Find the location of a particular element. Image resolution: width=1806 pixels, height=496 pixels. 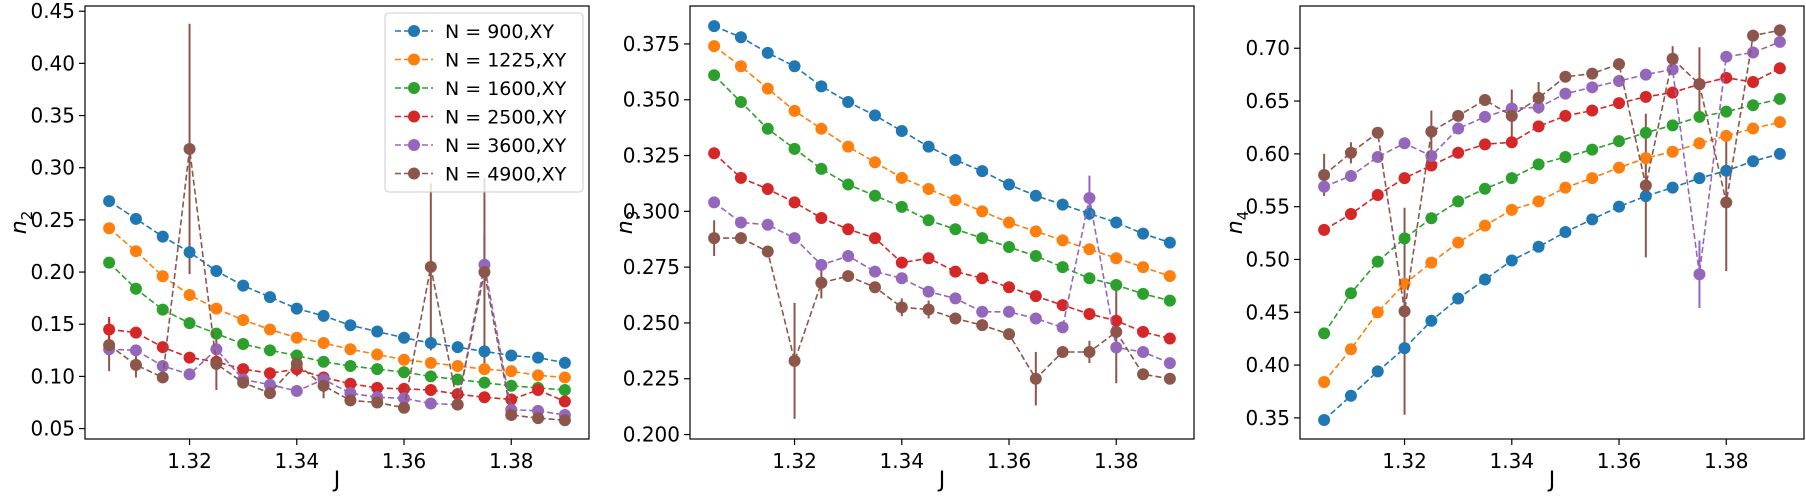

legend-label: N = 1600,XY is located at coordinates (506, 89).